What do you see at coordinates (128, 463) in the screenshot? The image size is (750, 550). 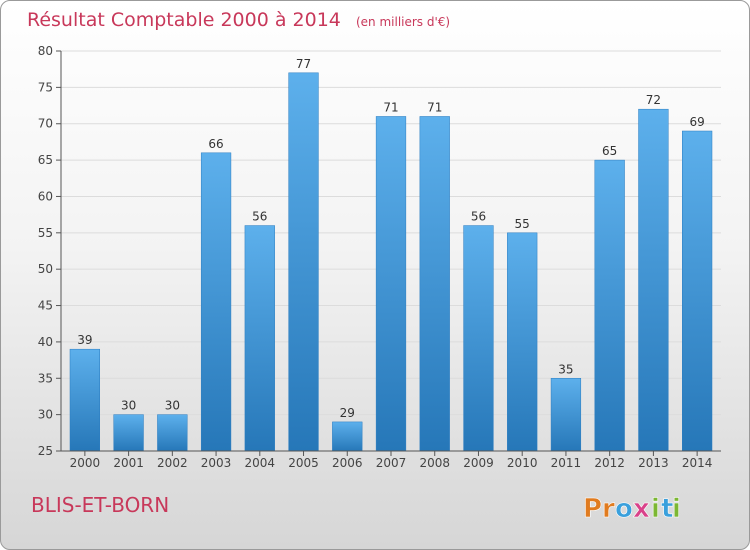 I see `x-tick-label: 2001` at bounding box center [128, 463].